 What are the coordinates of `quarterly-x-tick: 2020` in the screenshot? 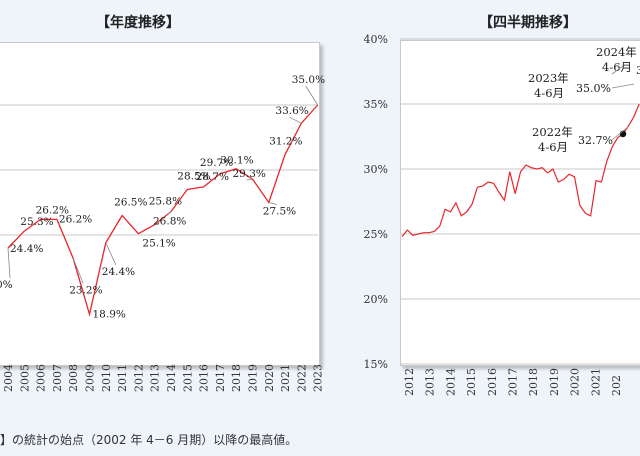 It's located at (575, 382).